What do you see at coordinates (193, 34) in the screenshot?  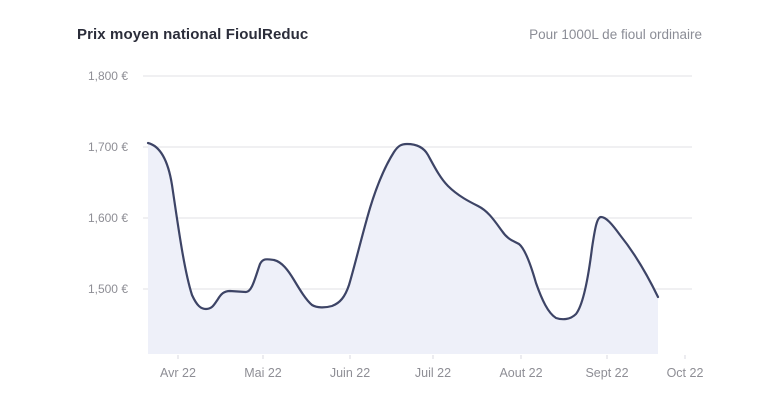 I see `chart-title: Prix moyen national FioulReduc` at bounding box center [193, 34].